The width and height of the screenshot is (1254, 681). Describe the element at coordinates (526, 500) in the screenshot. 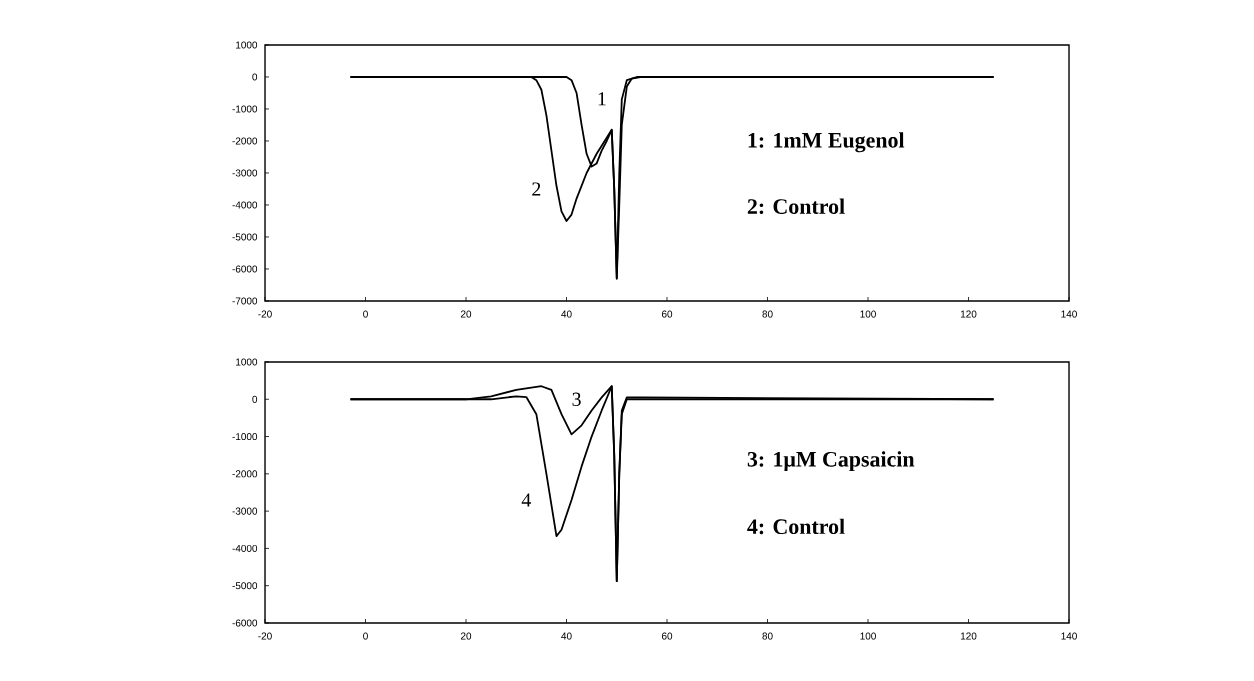

I see `series-label: 4` at that location.